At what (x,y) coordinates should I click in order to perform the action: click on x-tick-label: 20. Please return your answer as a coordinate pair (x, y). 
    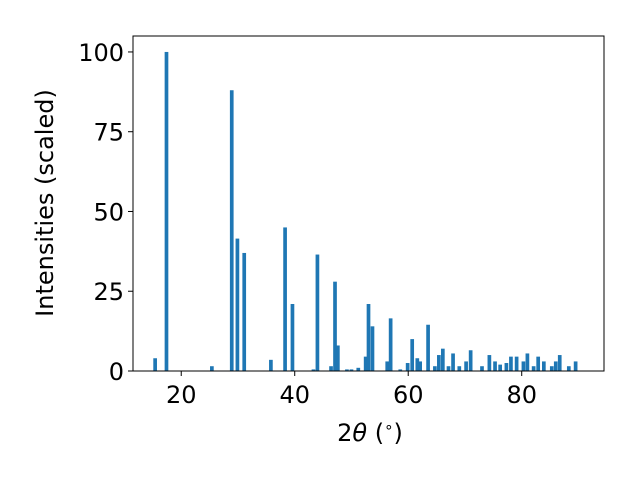
    Looking at the image, I should click on (181, 395).